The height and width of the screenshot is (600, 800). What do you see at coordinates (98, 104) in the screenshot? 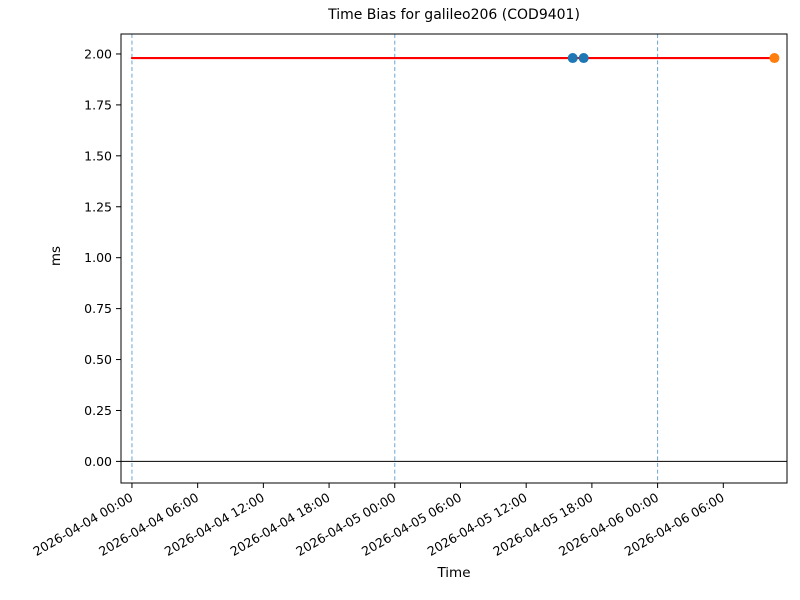
I see `y-tick-label: 1.75` at bounding box center [98, 104].